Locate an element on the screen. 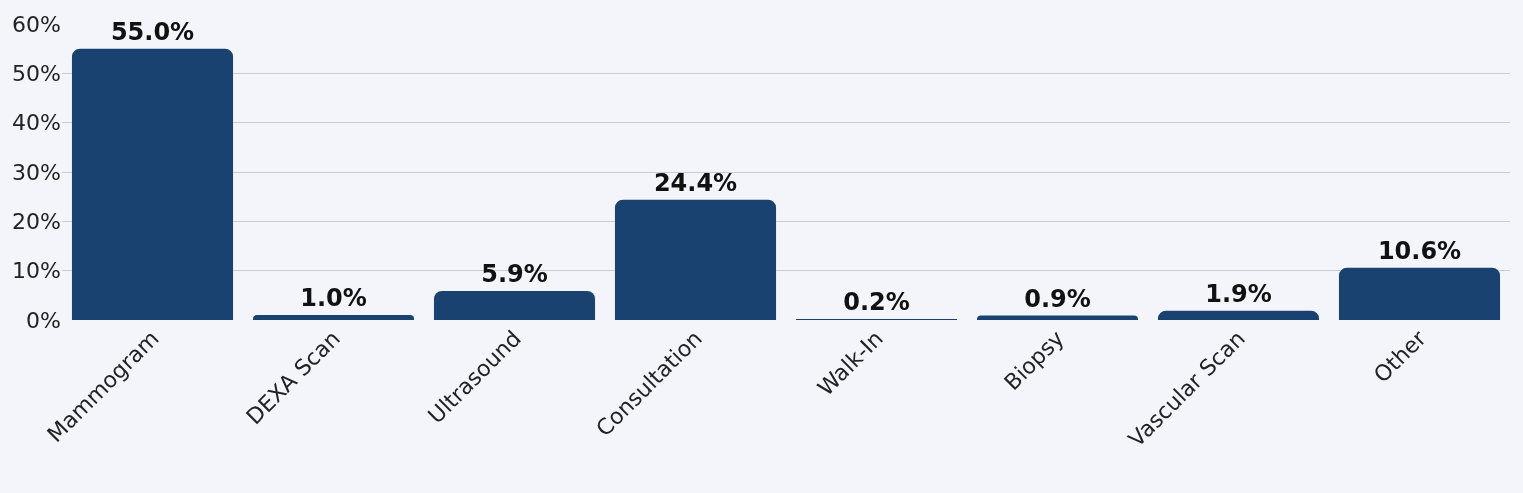  data-label: 0.2% is located at coordinates (876, 302).